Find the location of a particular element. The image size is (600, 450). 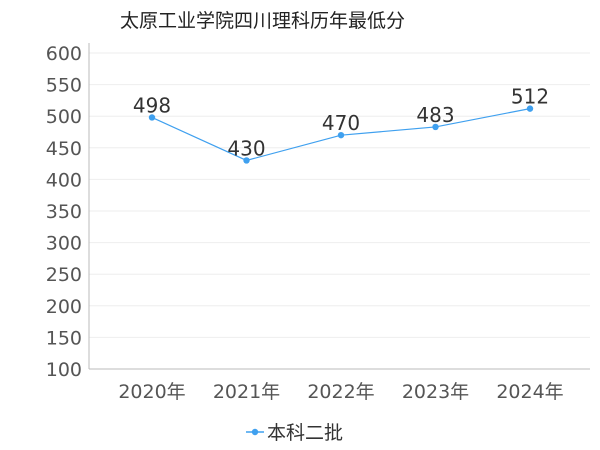

legend-label: 本科二批 is located at coordinates (305, 433).